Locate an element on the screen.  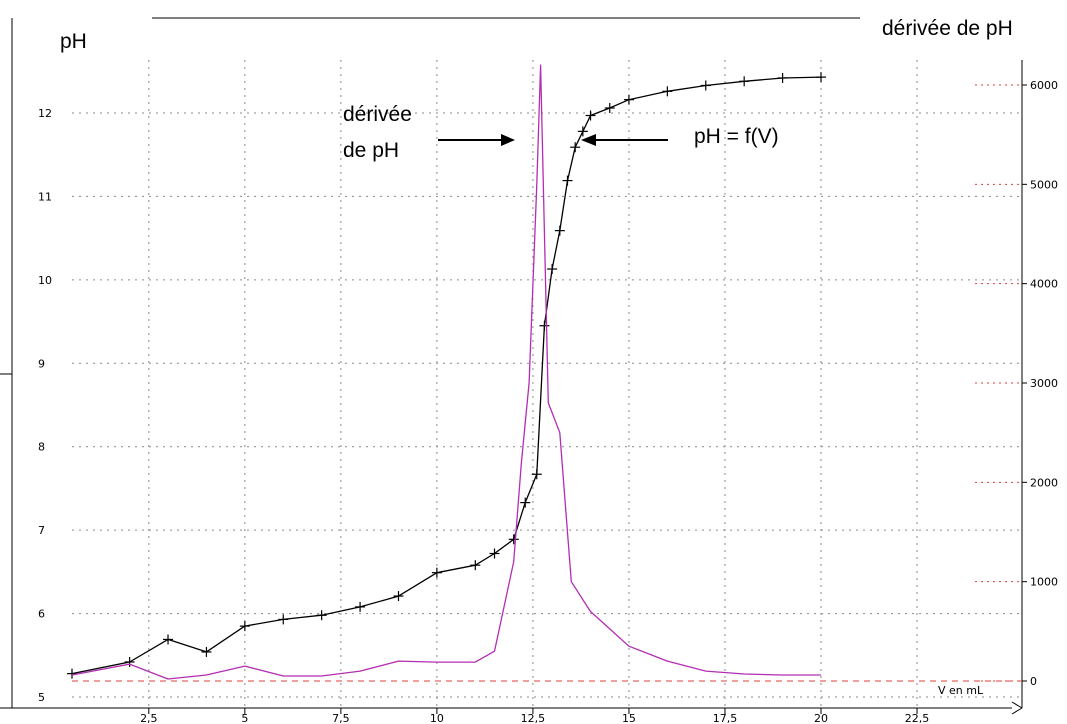
x-axis-title: V en mL is located at coordinates (961, 690).